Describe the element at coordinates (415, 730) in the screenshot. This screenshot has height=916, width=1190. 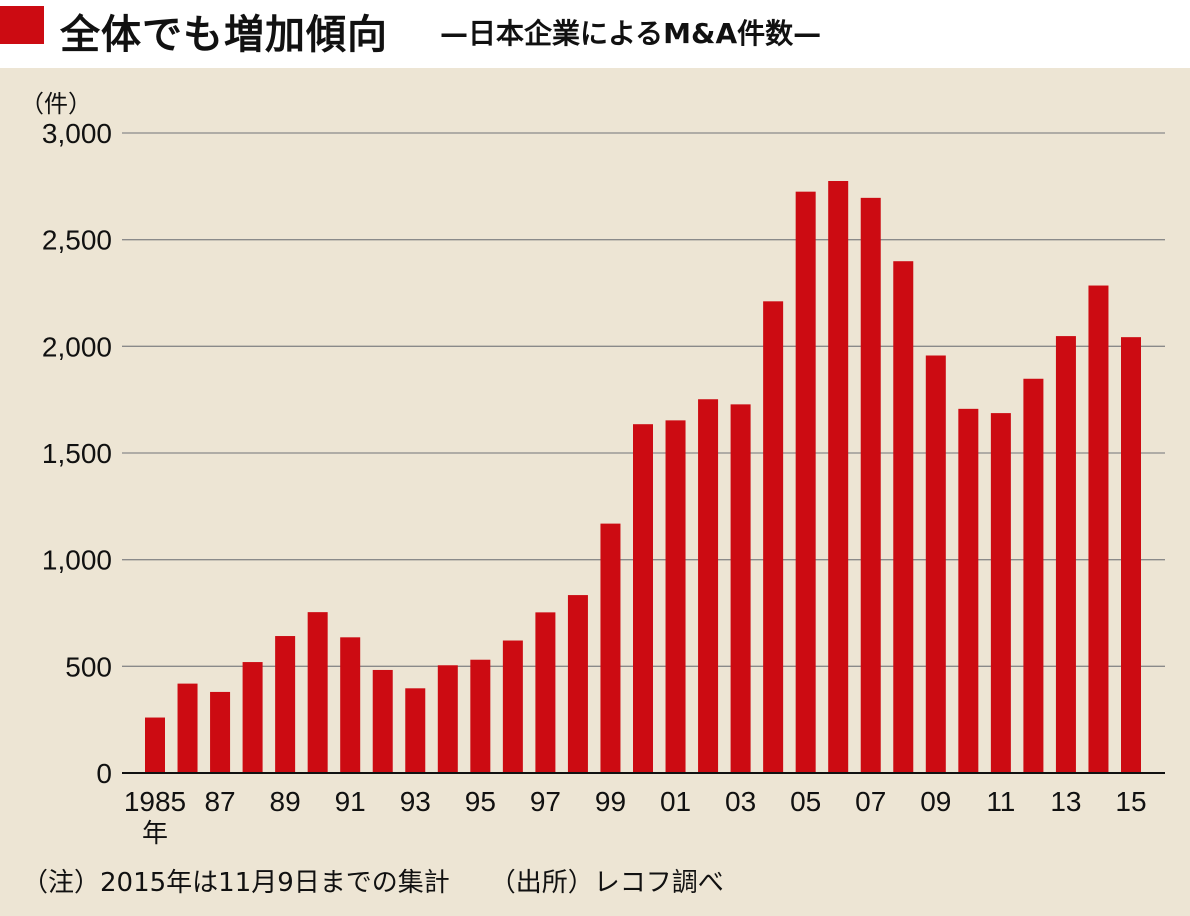
I see `bar-1993` at that location.